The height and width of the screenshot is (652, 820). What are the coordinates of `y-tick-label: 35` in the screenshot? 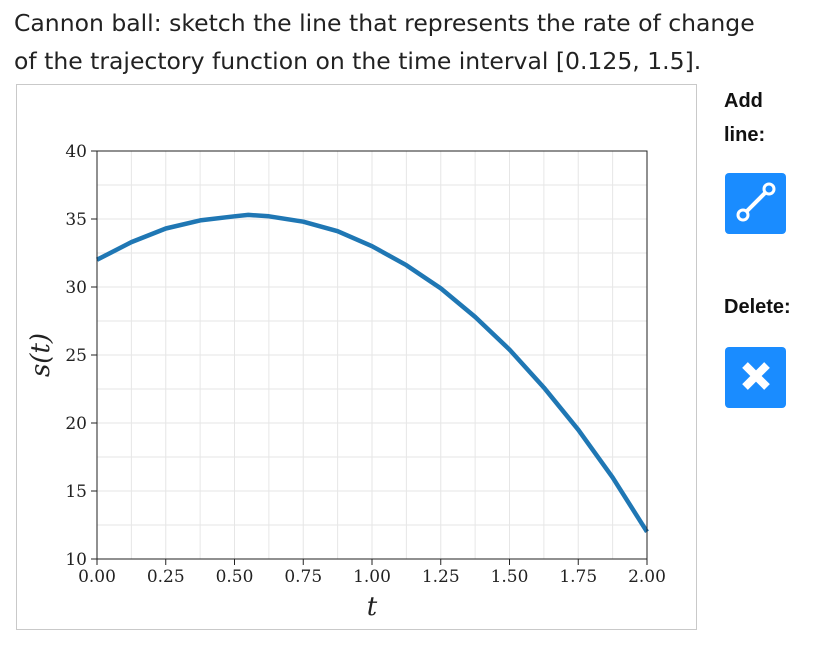 It's located at (76, 220).